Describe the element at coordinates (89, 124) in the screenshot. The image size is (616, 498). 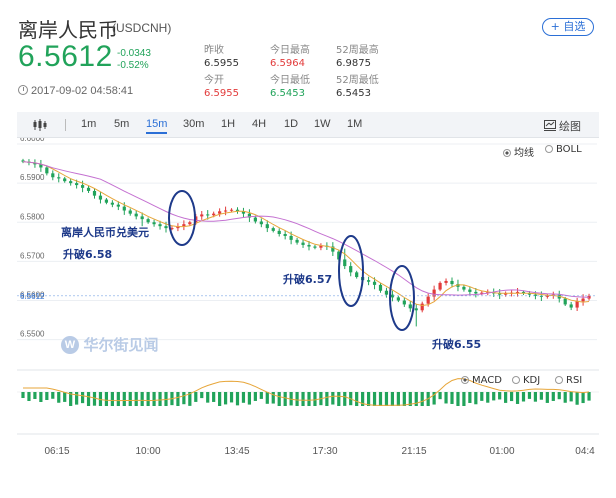
I see `period-1m-tab: 1m` at that location.